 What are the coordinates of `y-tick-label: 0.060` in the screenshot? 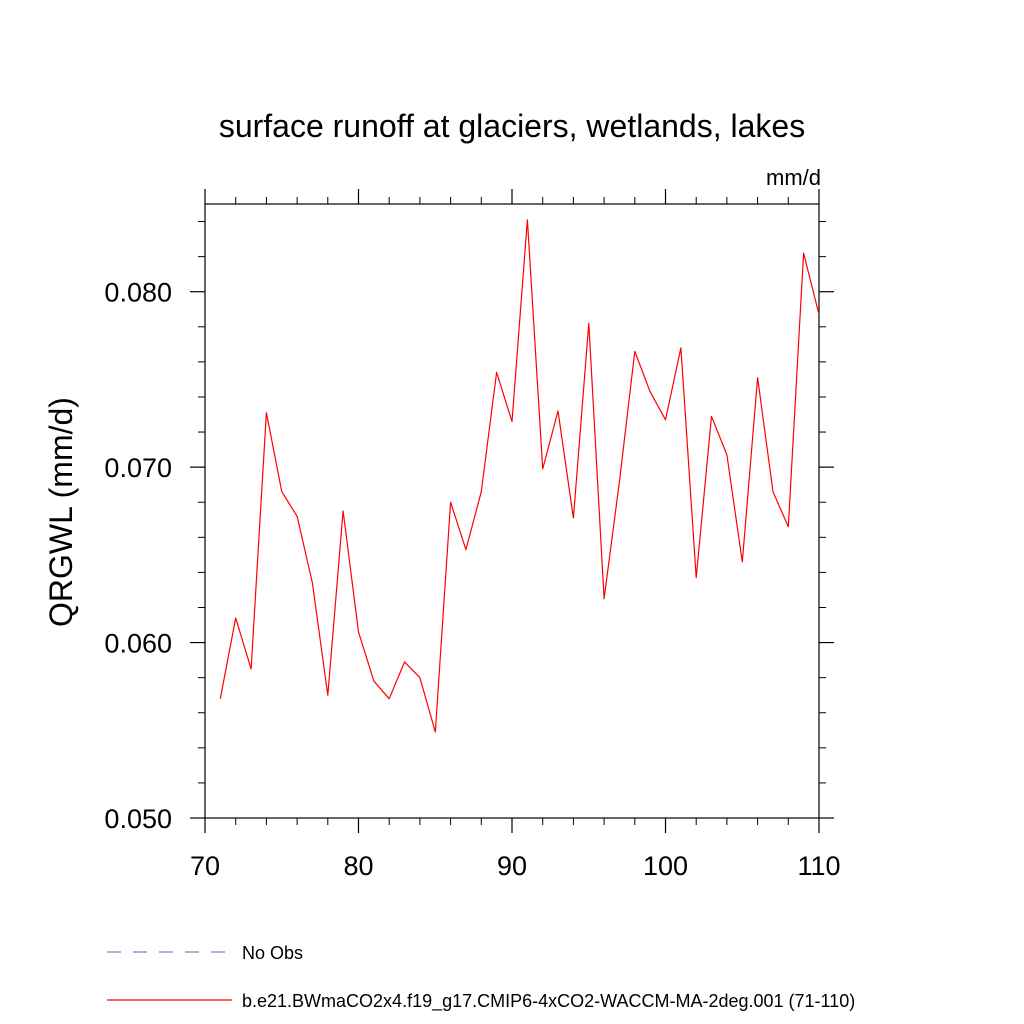 It's located at (138, 644).